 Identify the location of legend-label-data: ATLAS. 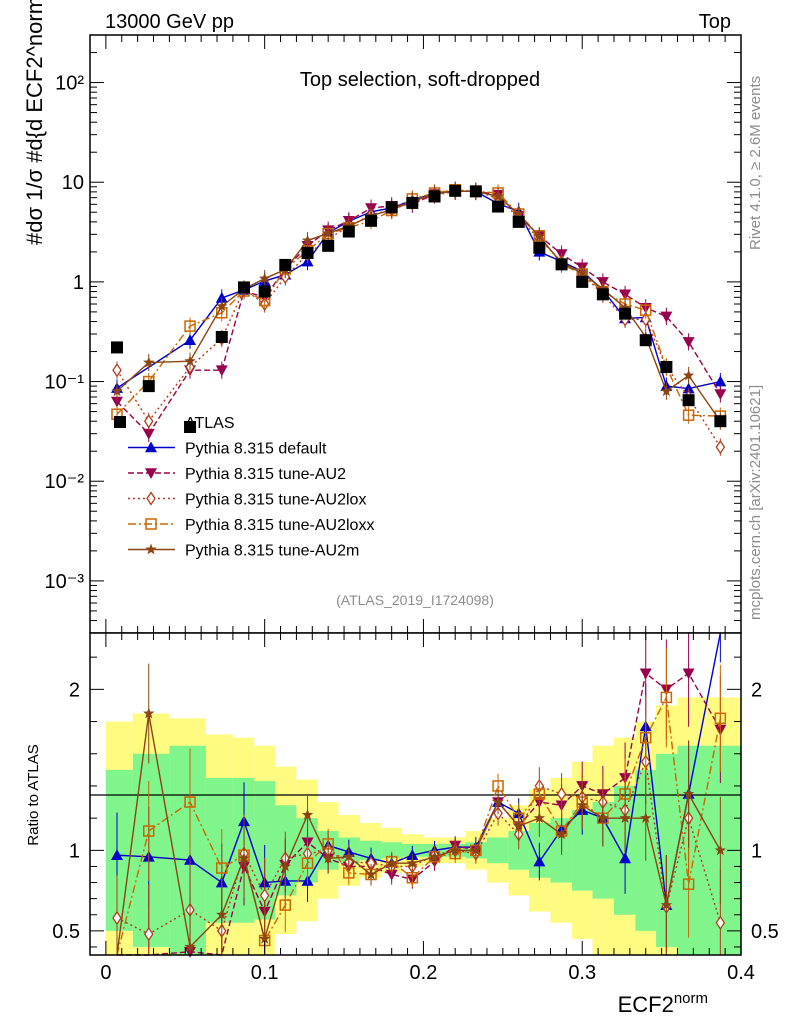
(210, 423).